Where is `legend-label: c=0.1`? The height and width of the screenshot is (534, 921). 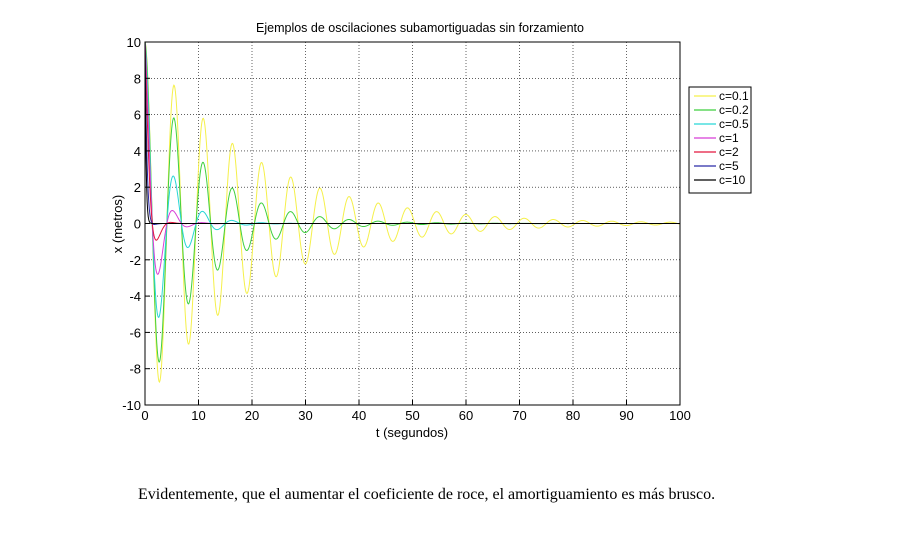
legend-label: c=0.1 is located at coordinates (734, 96).